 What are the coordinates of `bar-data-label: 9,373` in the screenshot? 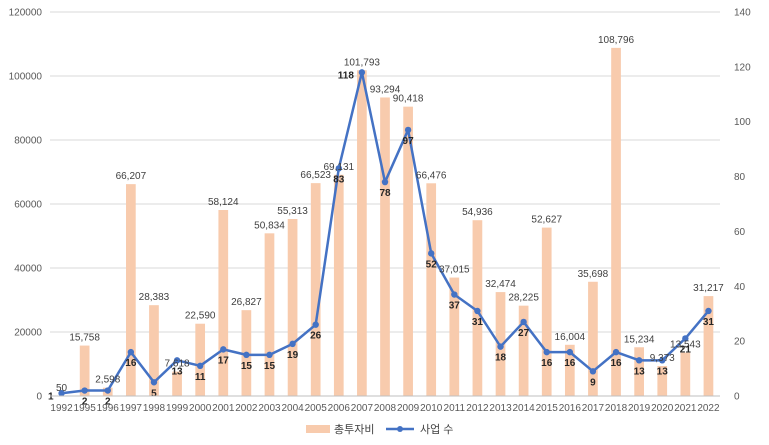 It's located at (662, 358).